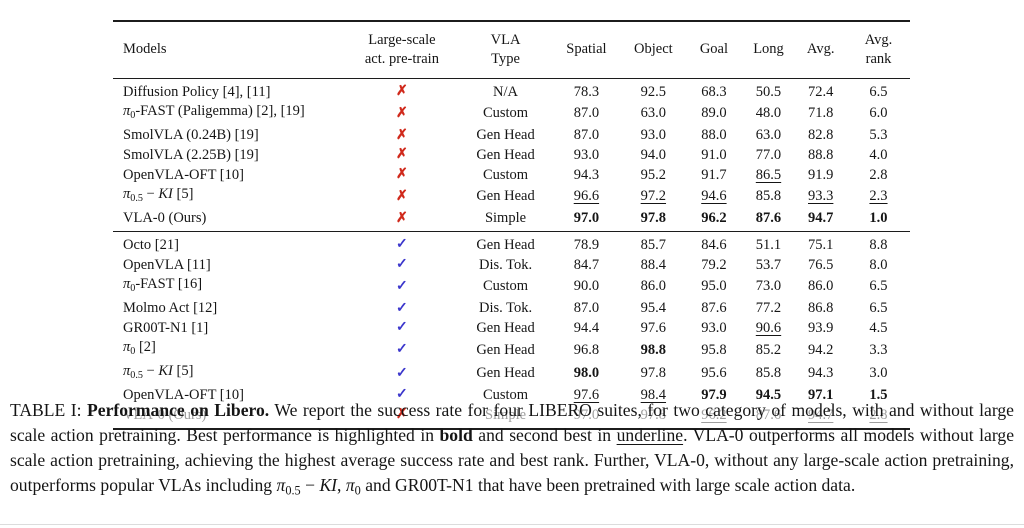 Image resolution: width=1024 pixels, height=528 pixels. I want to click on model-cell: π0 [2], so click(139, 348).